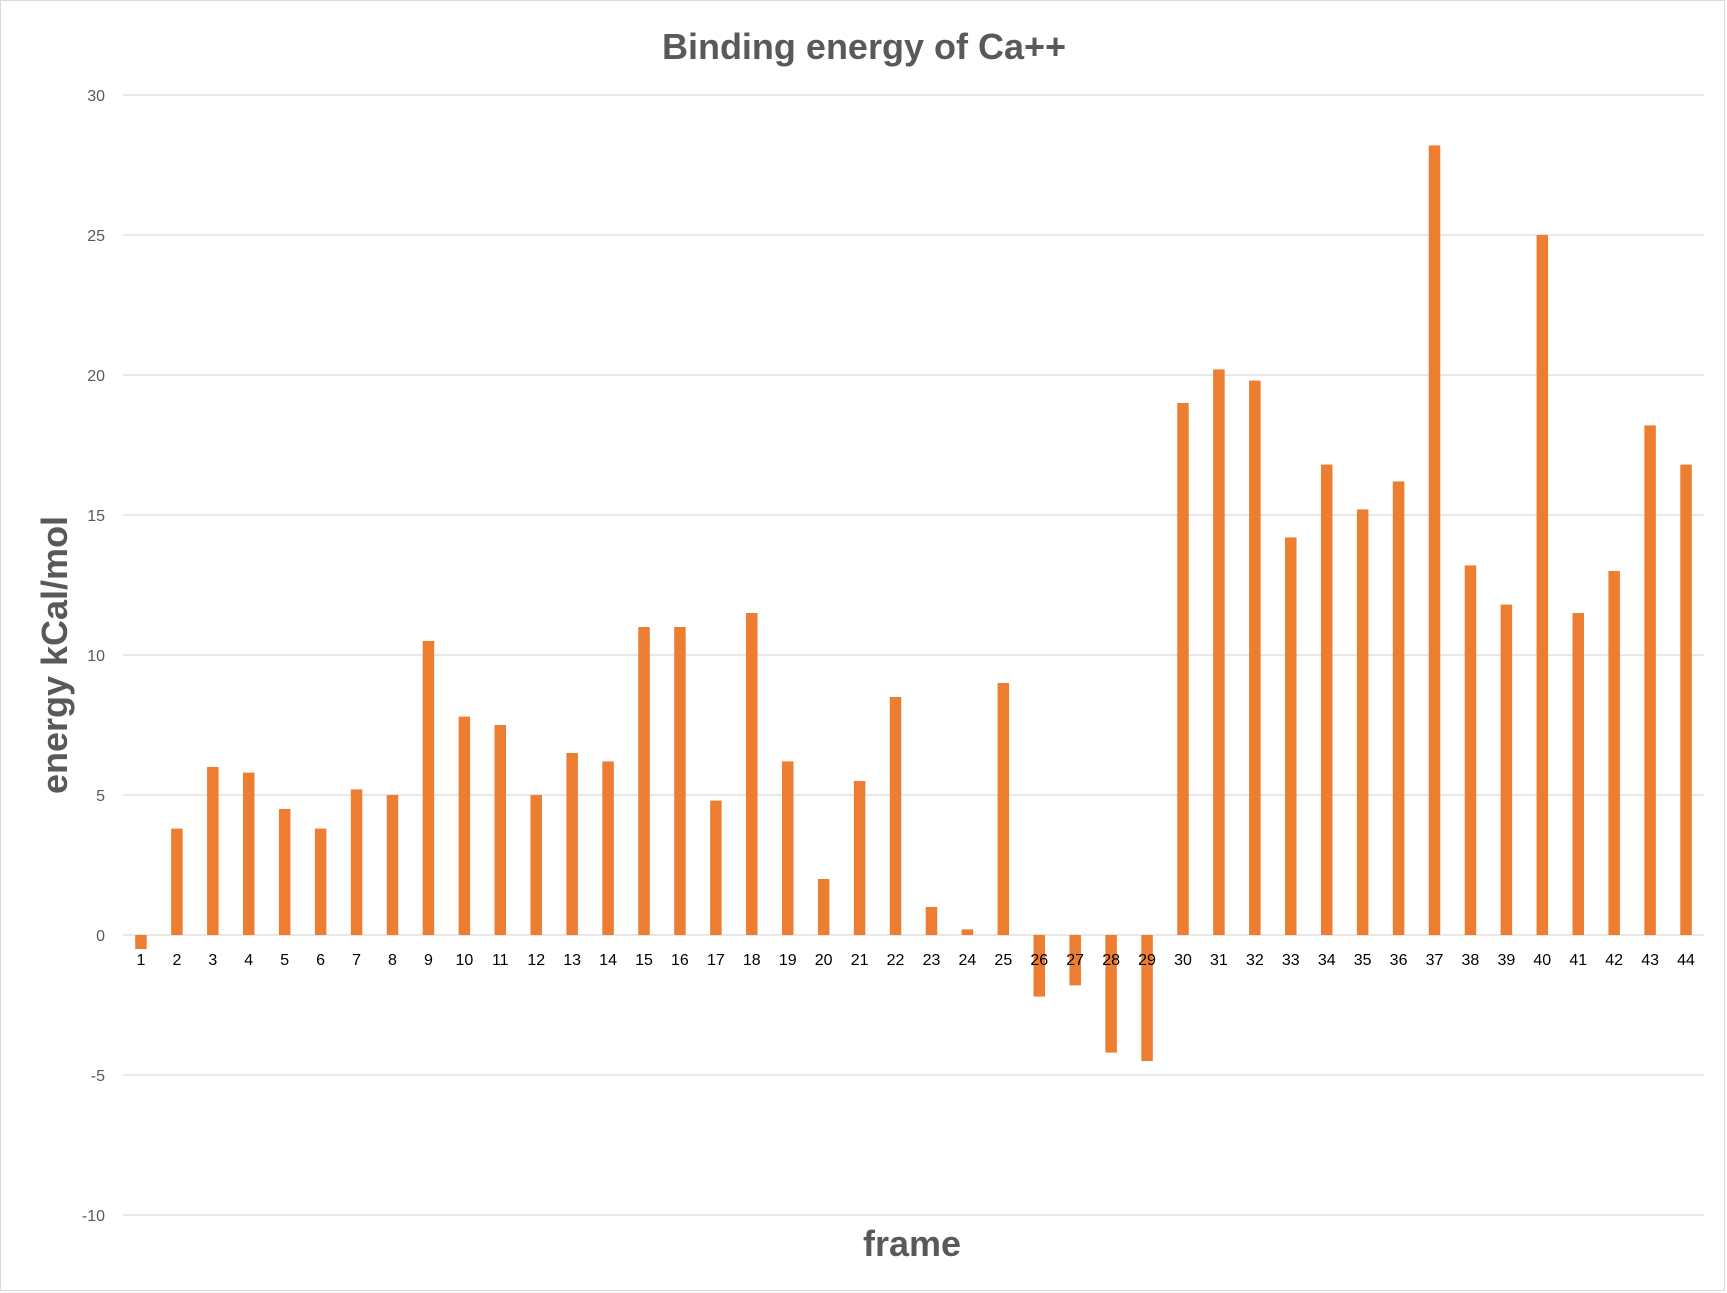 The height and width of the screenshot is (1293, 1727). What do you see at coordinates (1578, 960) in the screenshot?
I see `x-tick-label: 41` at bounding box center [1578, 960].